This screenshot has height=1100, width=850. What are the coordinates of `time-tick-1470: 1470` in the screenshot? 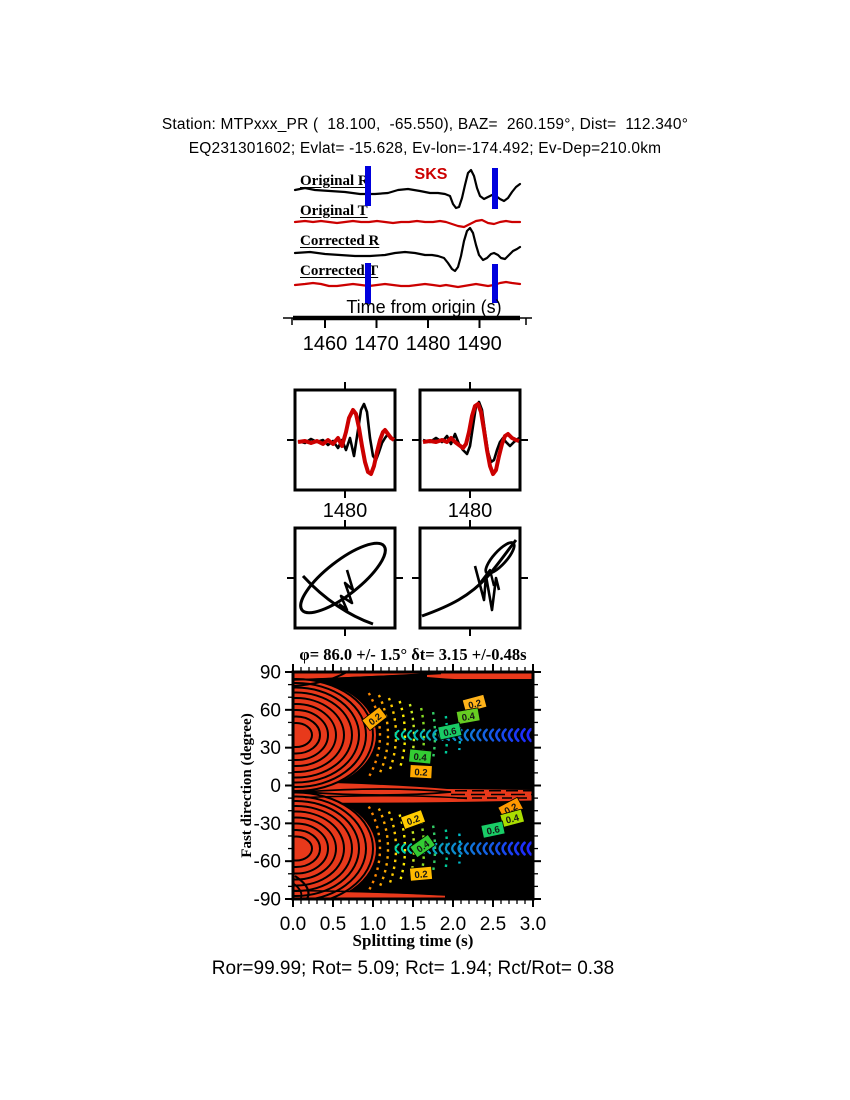 It's located at (376, 344).